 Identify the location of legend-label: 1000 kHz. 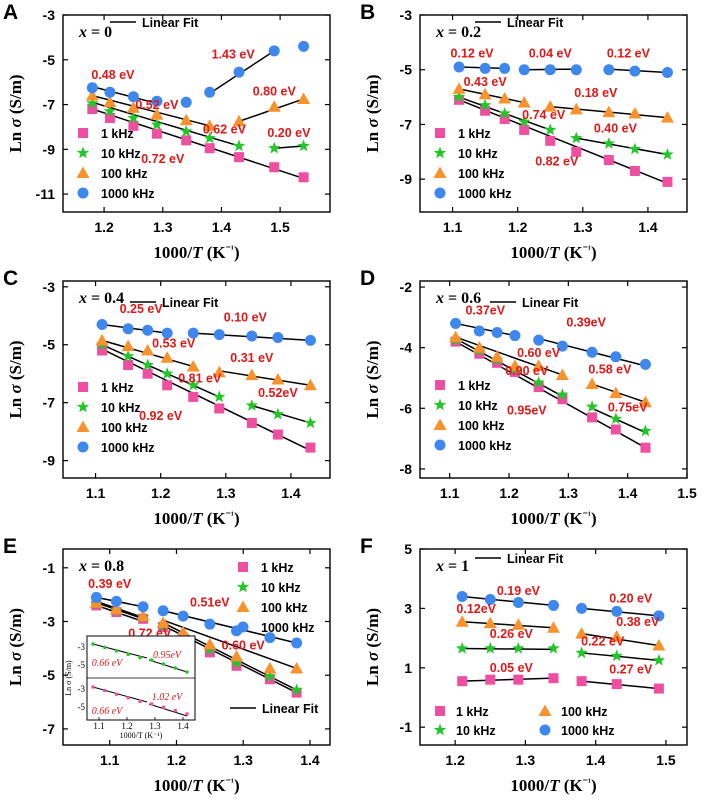
(128, 448).